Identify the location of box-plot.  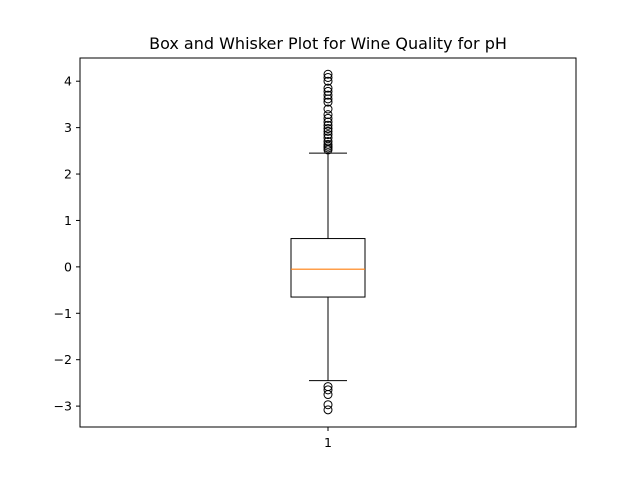
(328, 242).